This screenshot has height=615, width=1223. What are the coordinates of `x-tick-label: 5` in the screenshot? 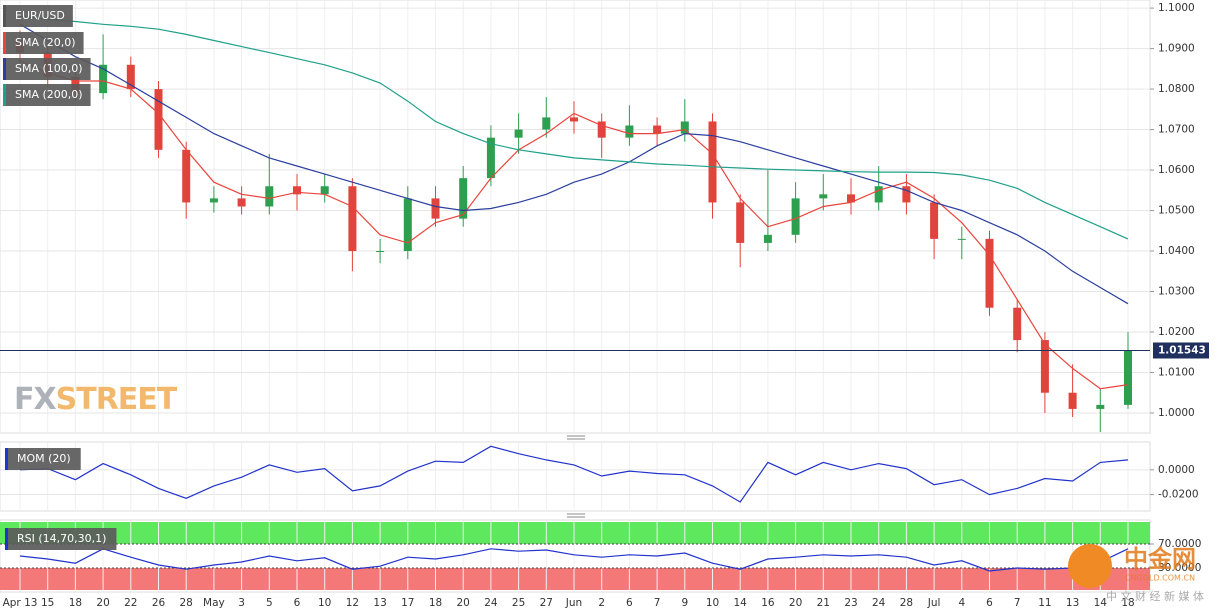 It's located at (269, 603).